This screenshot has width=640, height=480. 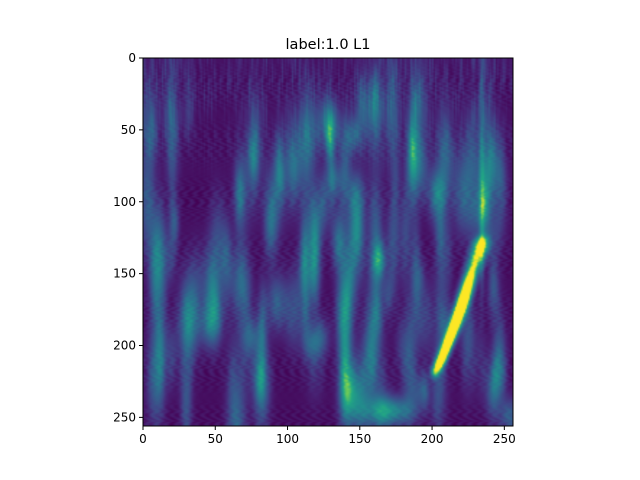 I want to click on y-tick-label: 250, so click(x=124, y=417).